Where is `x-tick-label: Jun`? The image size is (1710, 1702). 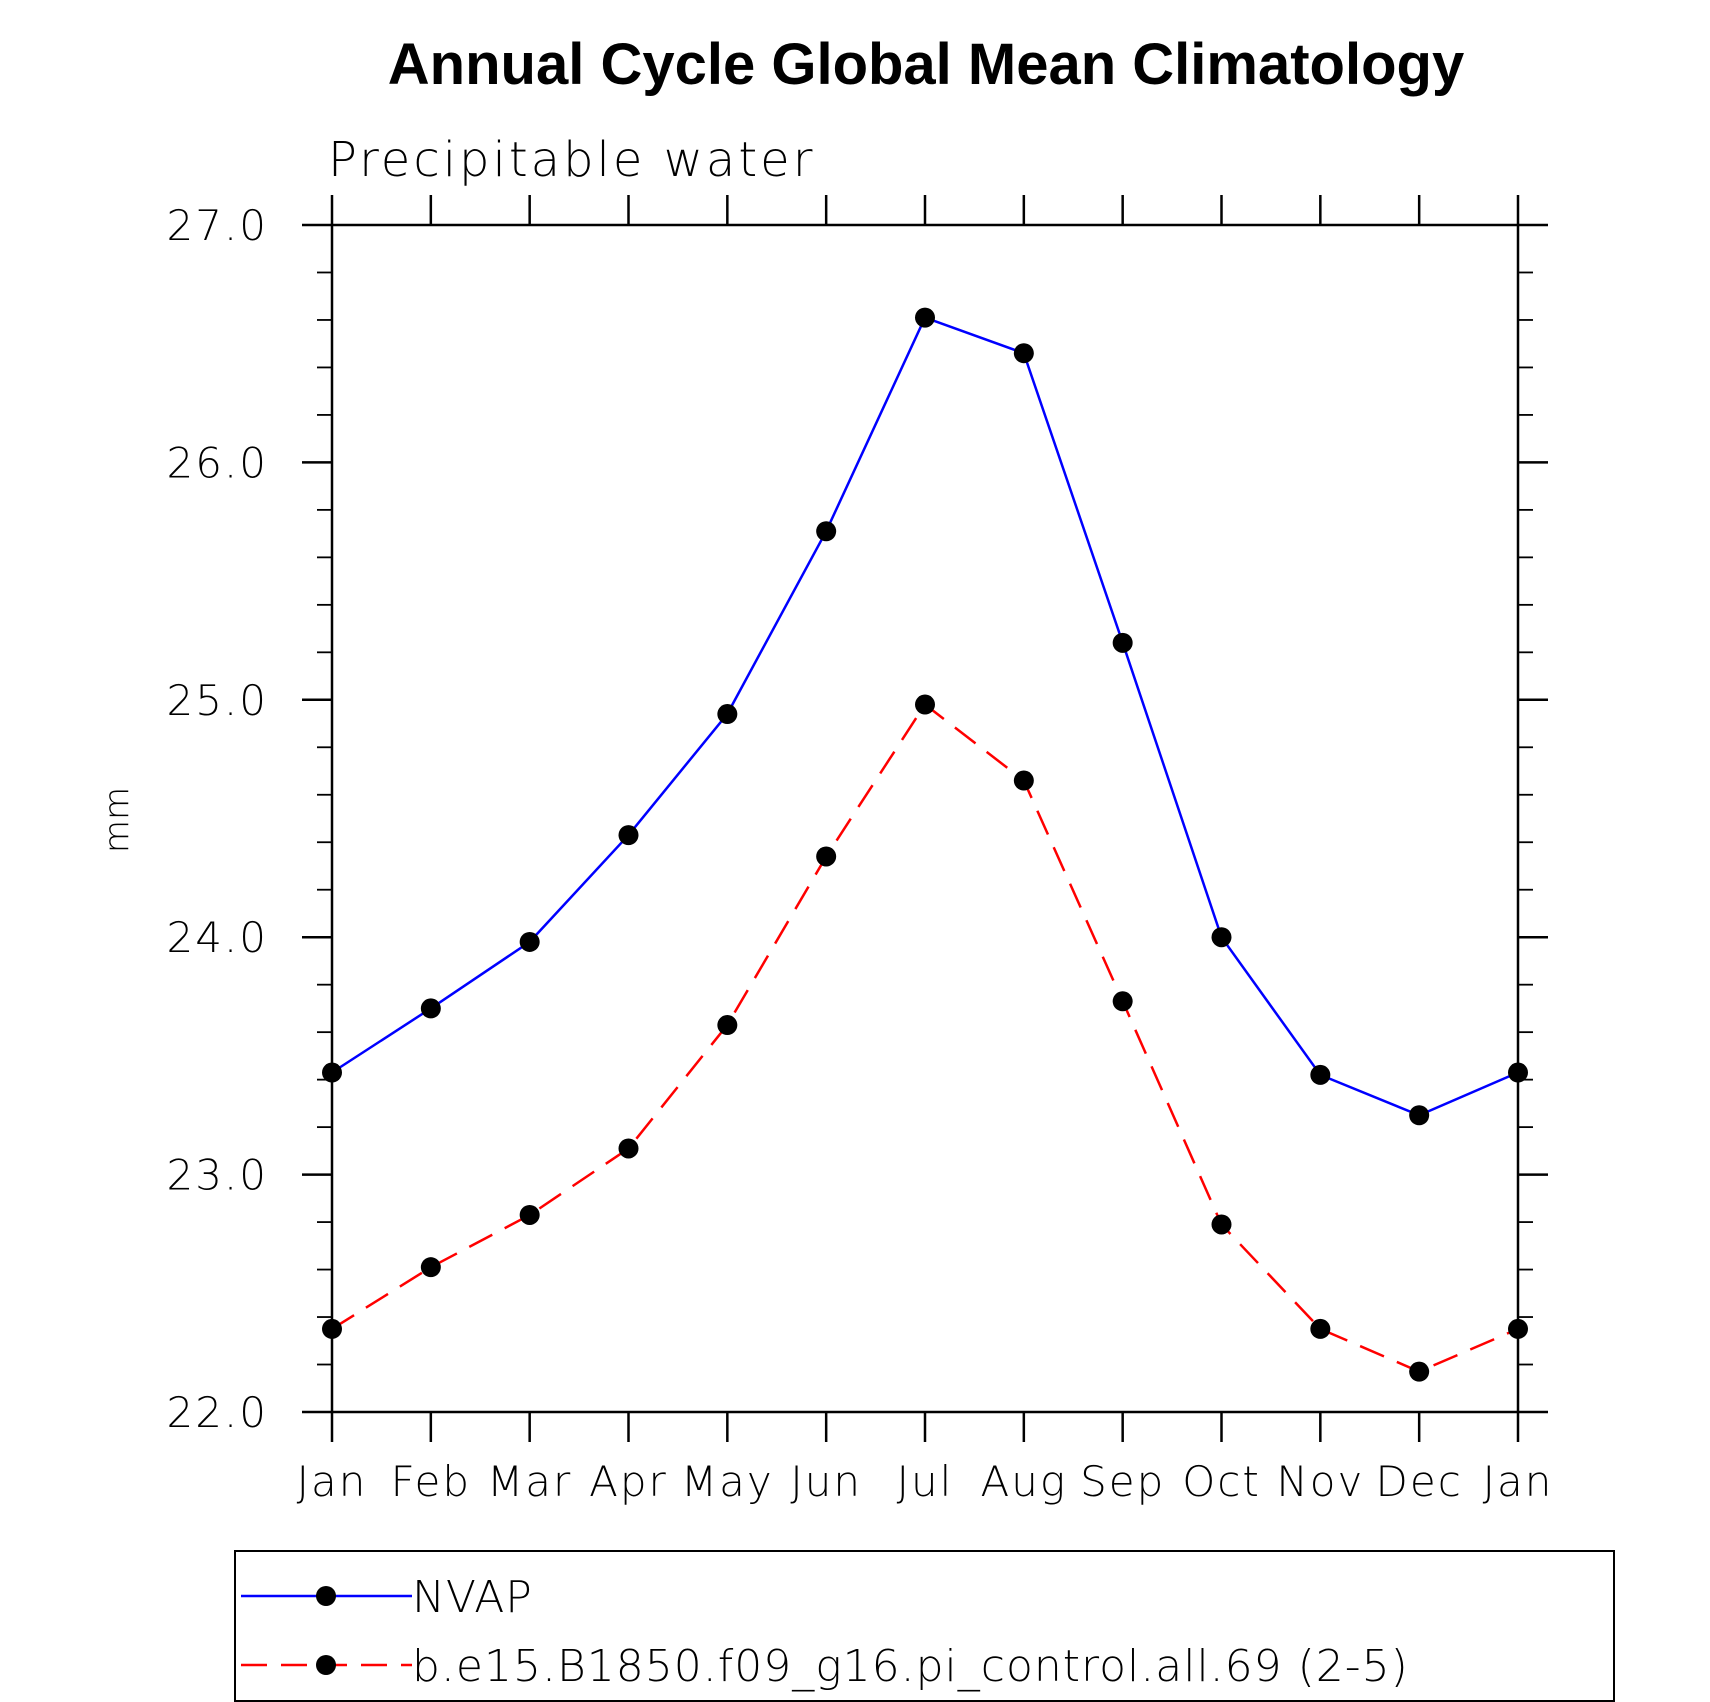
x-tick-label: Jun is located at coordinates (826, 1481).